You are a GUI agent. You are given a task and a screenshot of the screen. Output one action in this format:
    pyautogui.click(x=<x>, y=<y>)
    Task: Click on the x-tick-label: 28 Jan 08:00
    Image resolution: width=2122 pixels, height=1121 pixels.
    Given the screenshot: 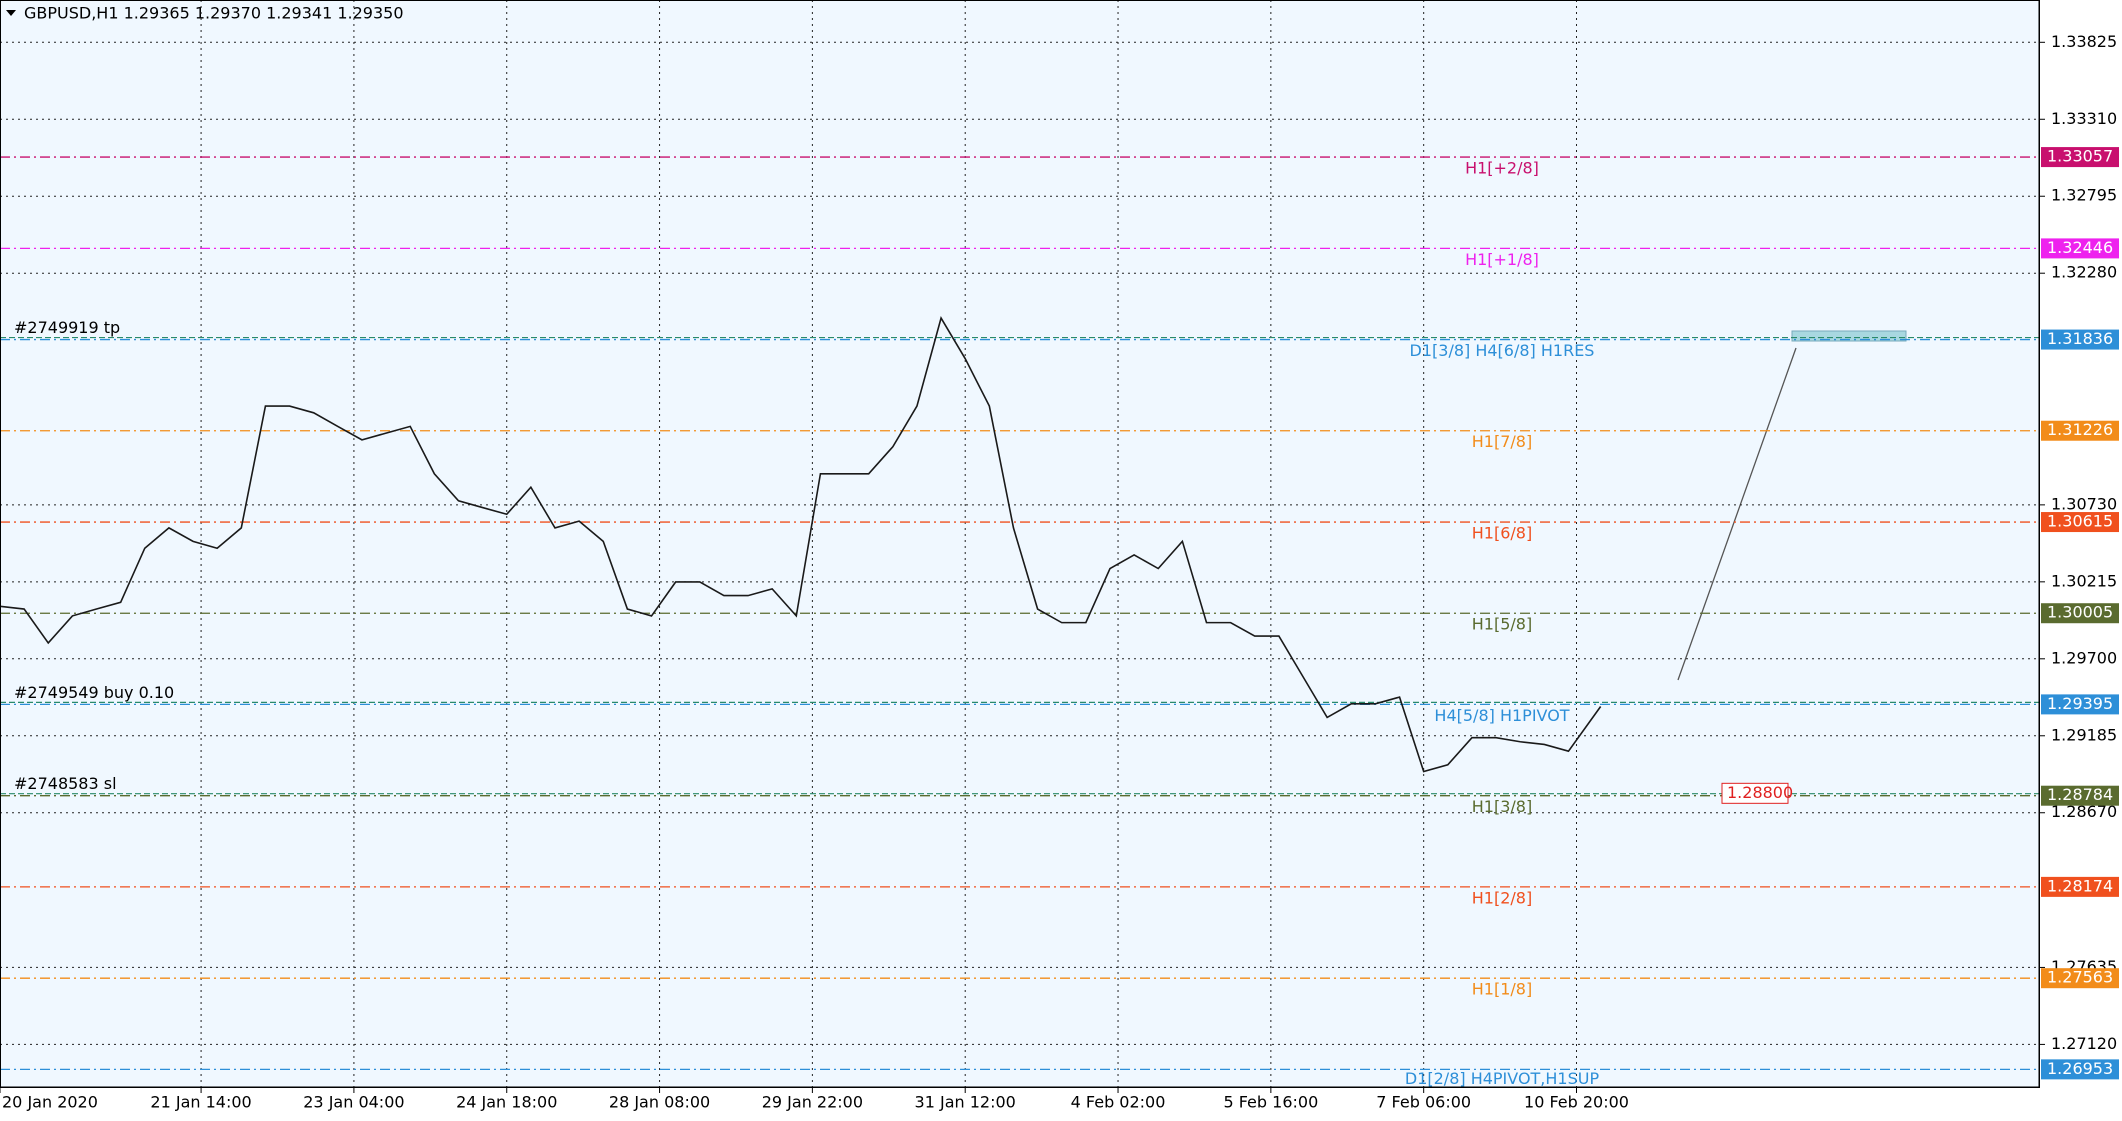 What is the action you would take?
    pyautogui.click(x=659, y=1102)
    